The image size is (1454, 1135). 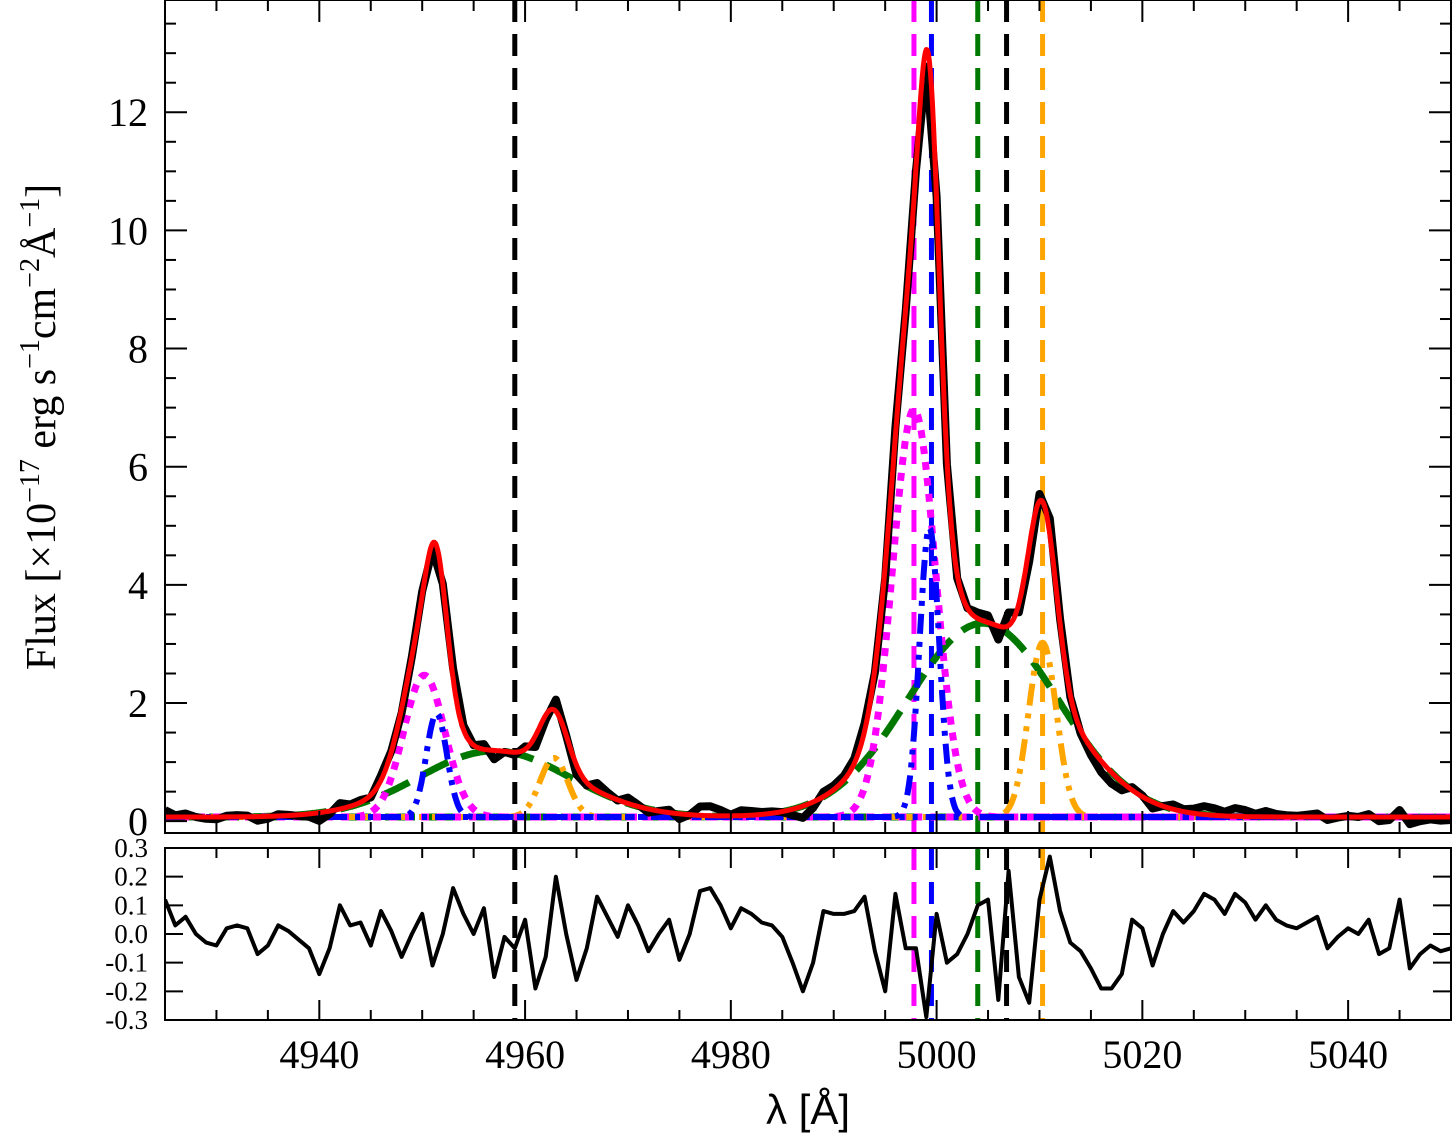 I want to click on x-tick-label: 5040, so click(x=1348, y=1054).